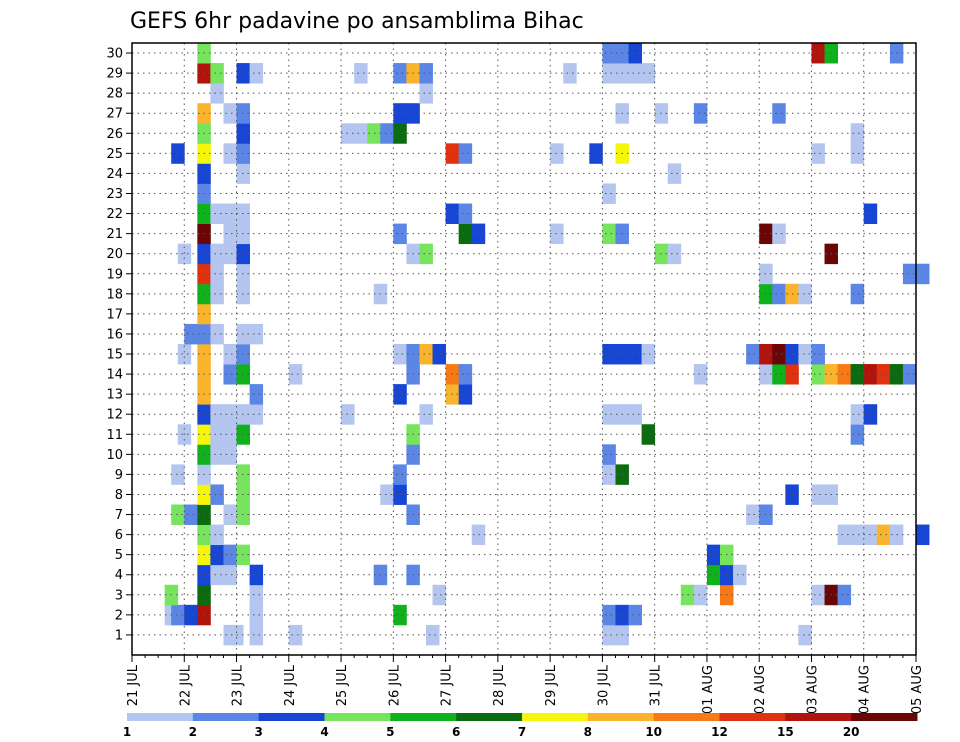  I want to click on x-tick-label: 03 AUG, so click(812, 689).